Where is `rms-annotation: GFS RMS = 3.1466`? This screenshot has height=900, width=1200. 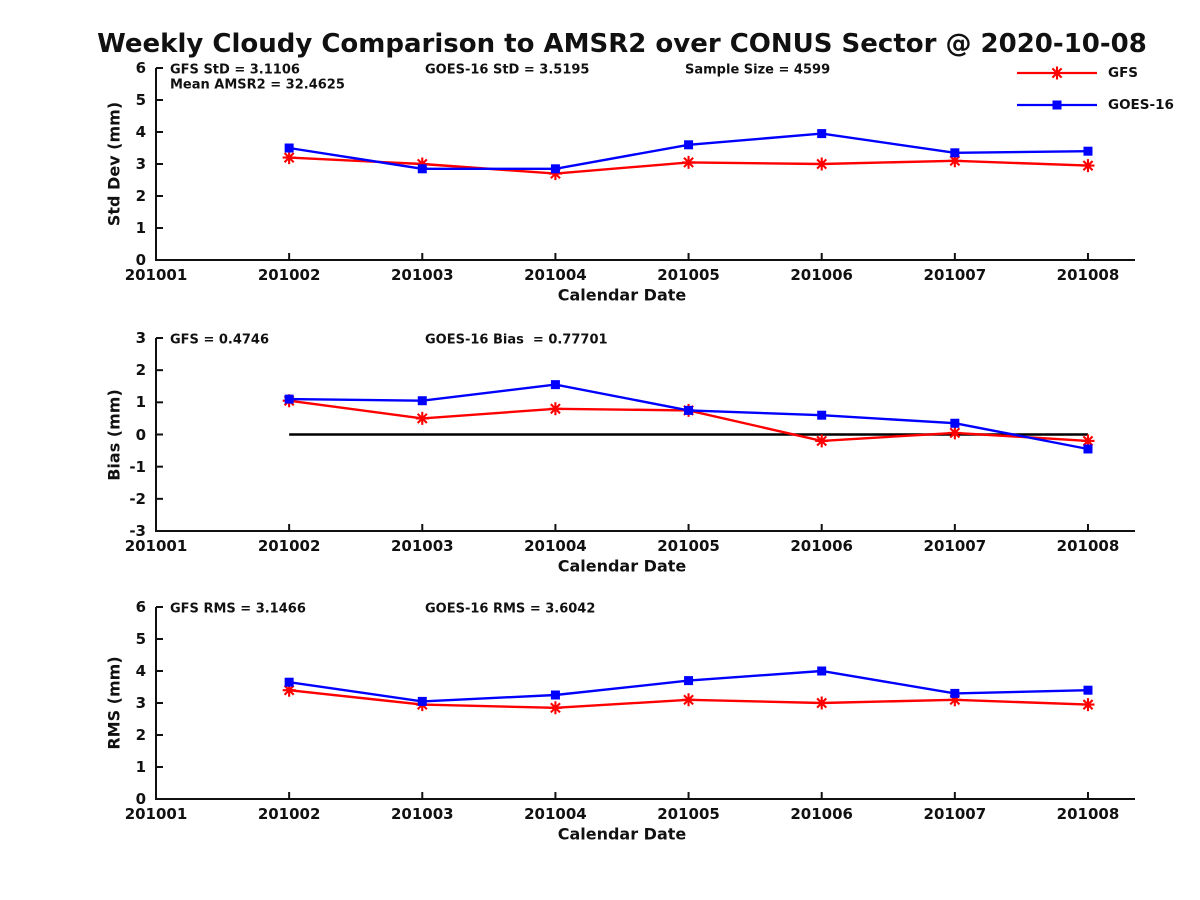 rms-annotation: GFS RMS = 3.1466 is located at coordinates (238, 609).